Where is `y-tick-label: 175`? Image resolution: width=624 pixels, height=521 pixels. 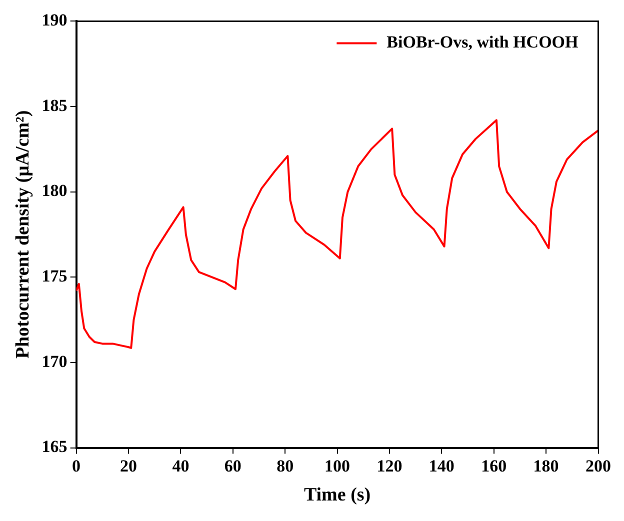
y-tick-label: 175 is located at coordinates (55, 276).